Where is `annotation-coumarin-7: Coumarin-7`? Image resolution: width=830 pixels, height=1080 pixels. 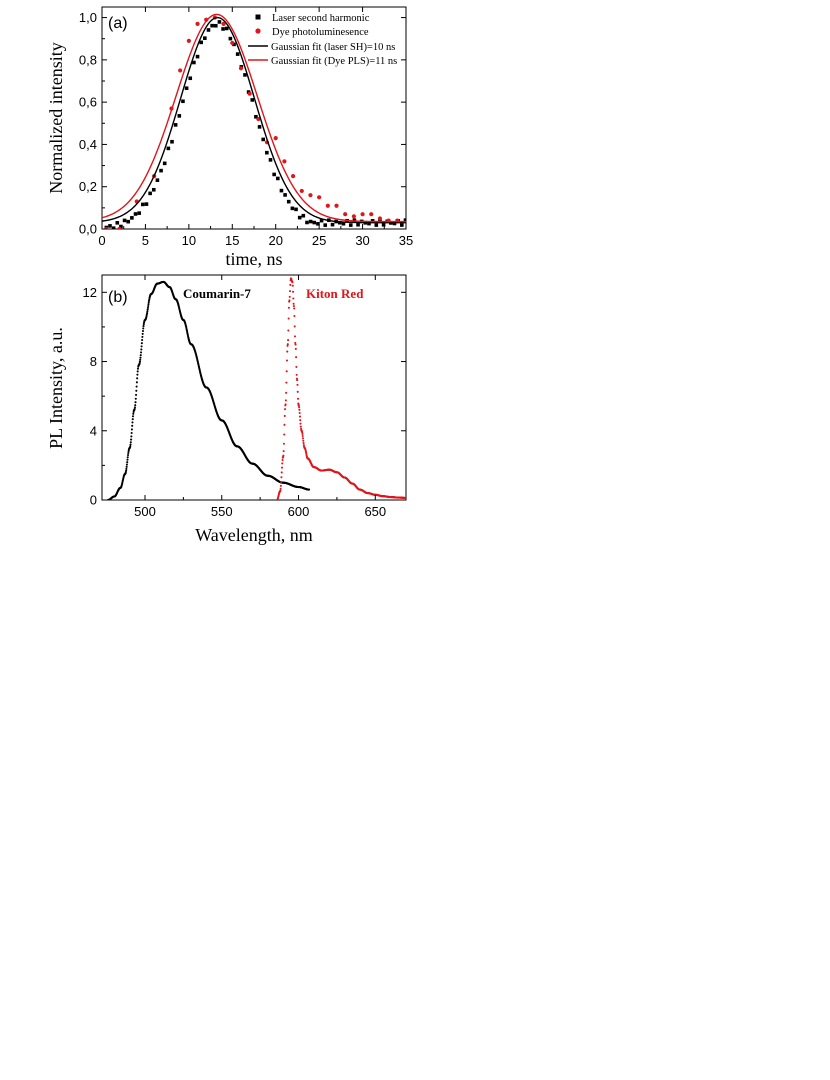
annotation-coumarin-7: Coumarin-7 is located at coordinates (217, 293).